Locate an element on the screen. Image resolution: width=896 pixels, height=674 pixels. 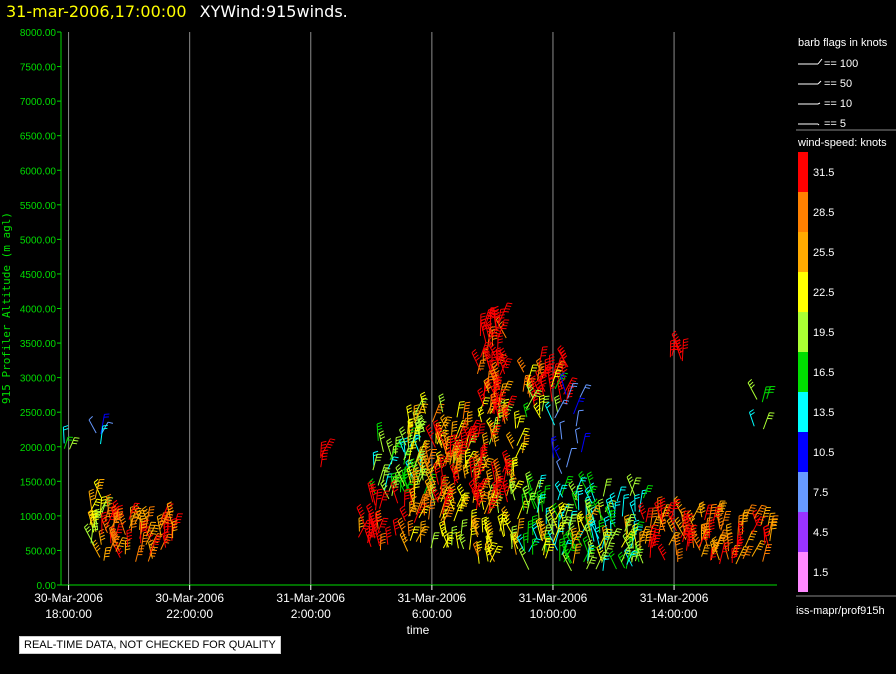
y-tick-label: 2000.00 is located at coordinates (38, 448).